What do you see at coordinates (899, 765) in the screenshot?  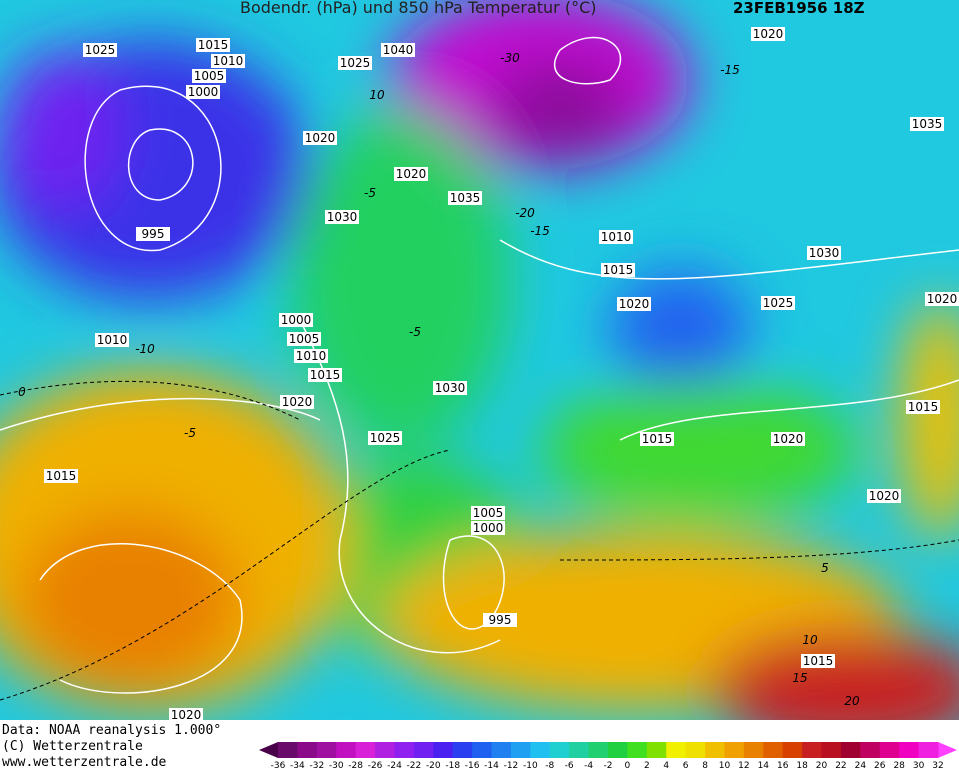 I see `colorbar-label: 28` at bounding box center [899, 765].